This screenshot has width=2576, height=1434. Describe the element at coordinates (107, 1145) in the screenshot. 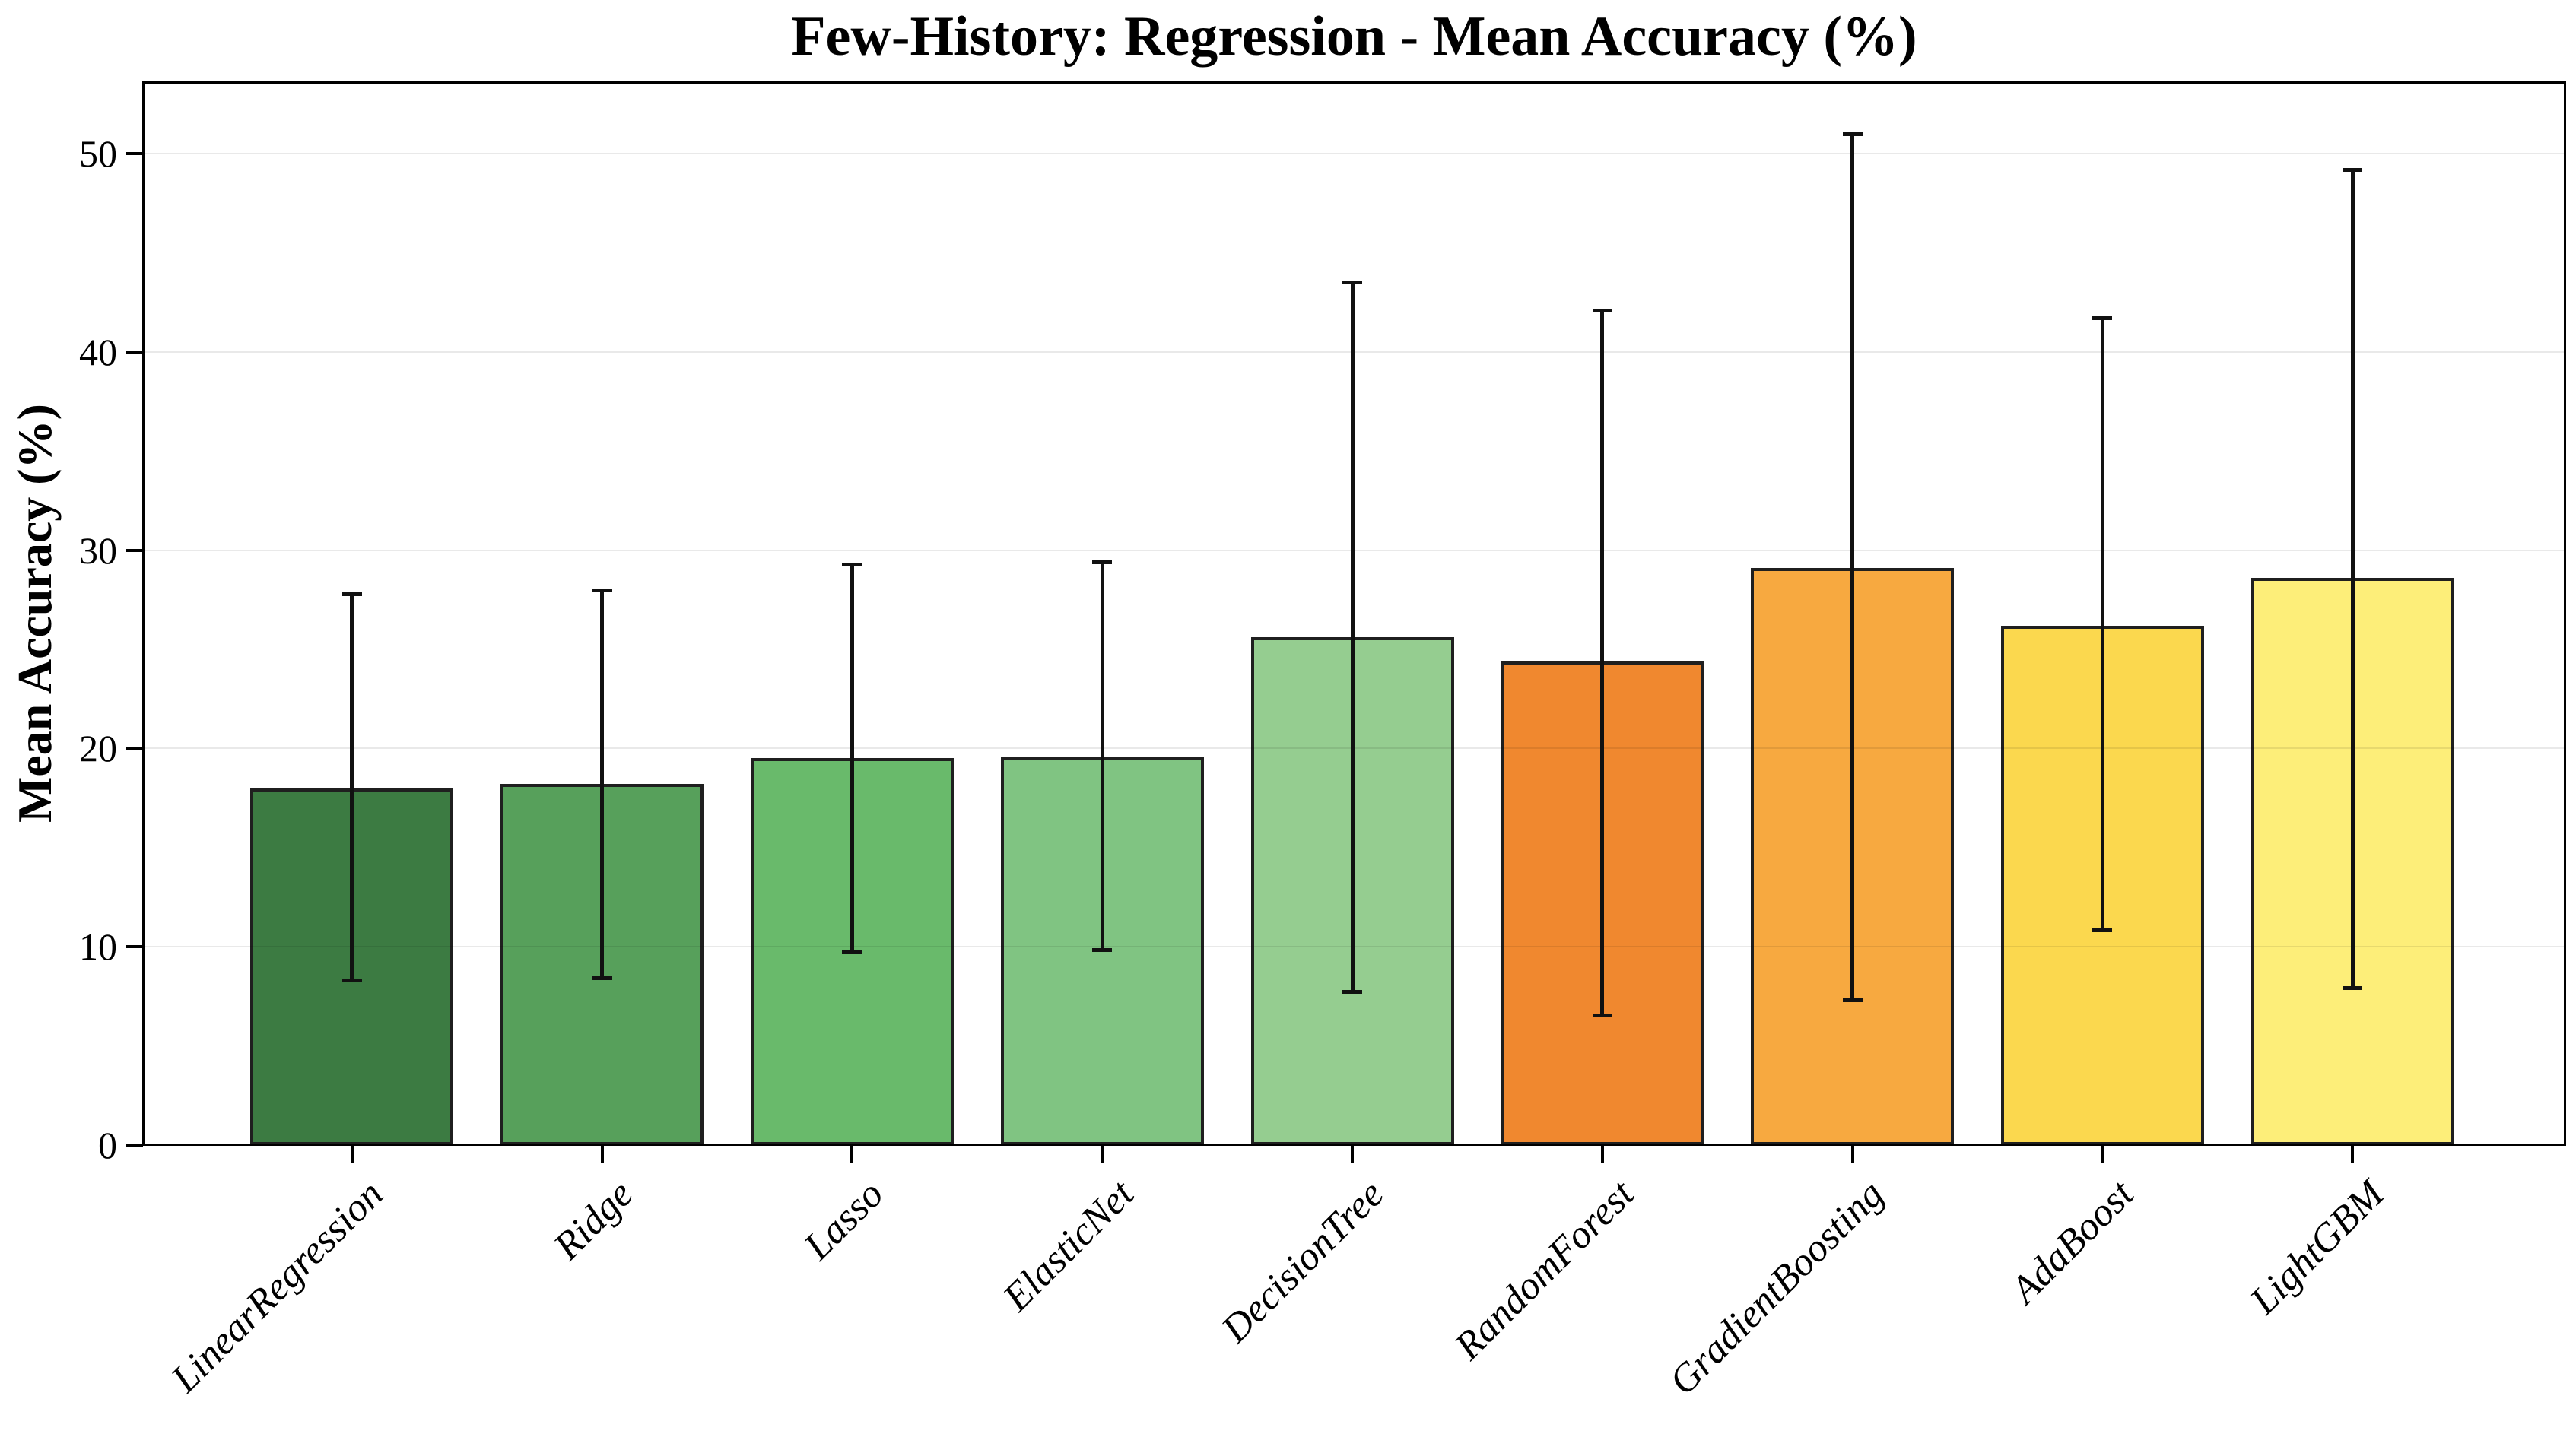

I see `y-tick-label: 0` at that location.